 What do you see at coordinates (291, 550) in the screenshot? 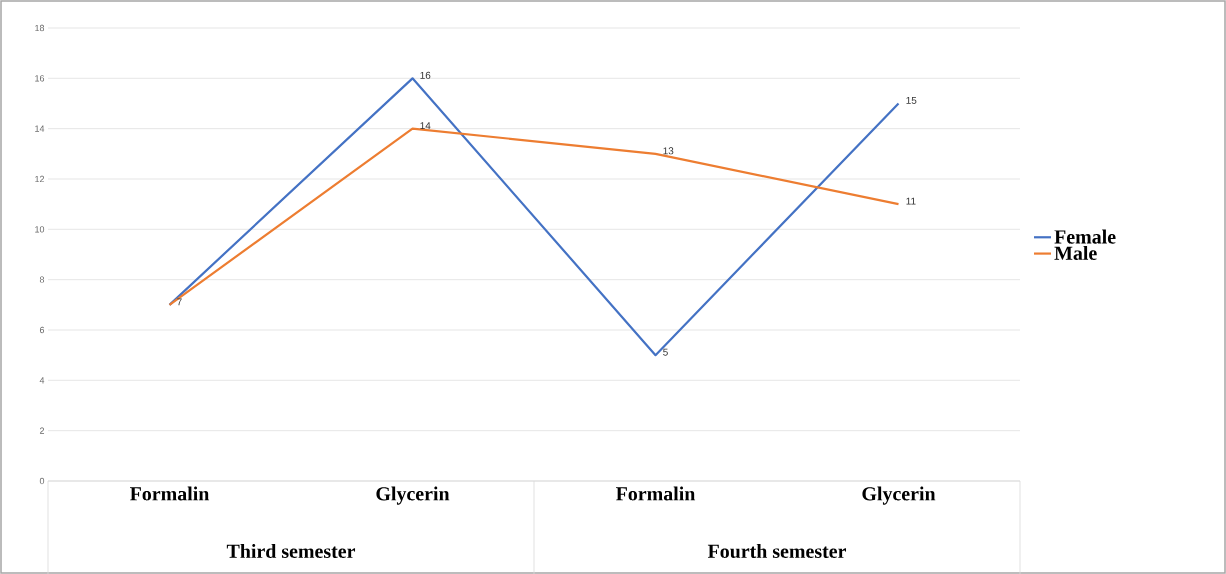
I see `text: Third semester` at bounding box center [291, 550].